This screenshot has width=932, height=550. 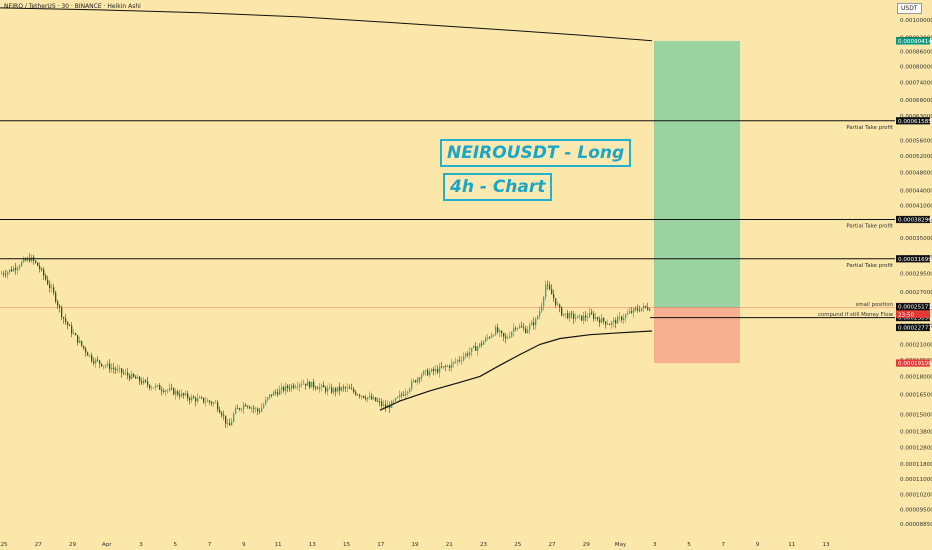 I want to click on time-tick-label: 7, so click(x=210, y=545).